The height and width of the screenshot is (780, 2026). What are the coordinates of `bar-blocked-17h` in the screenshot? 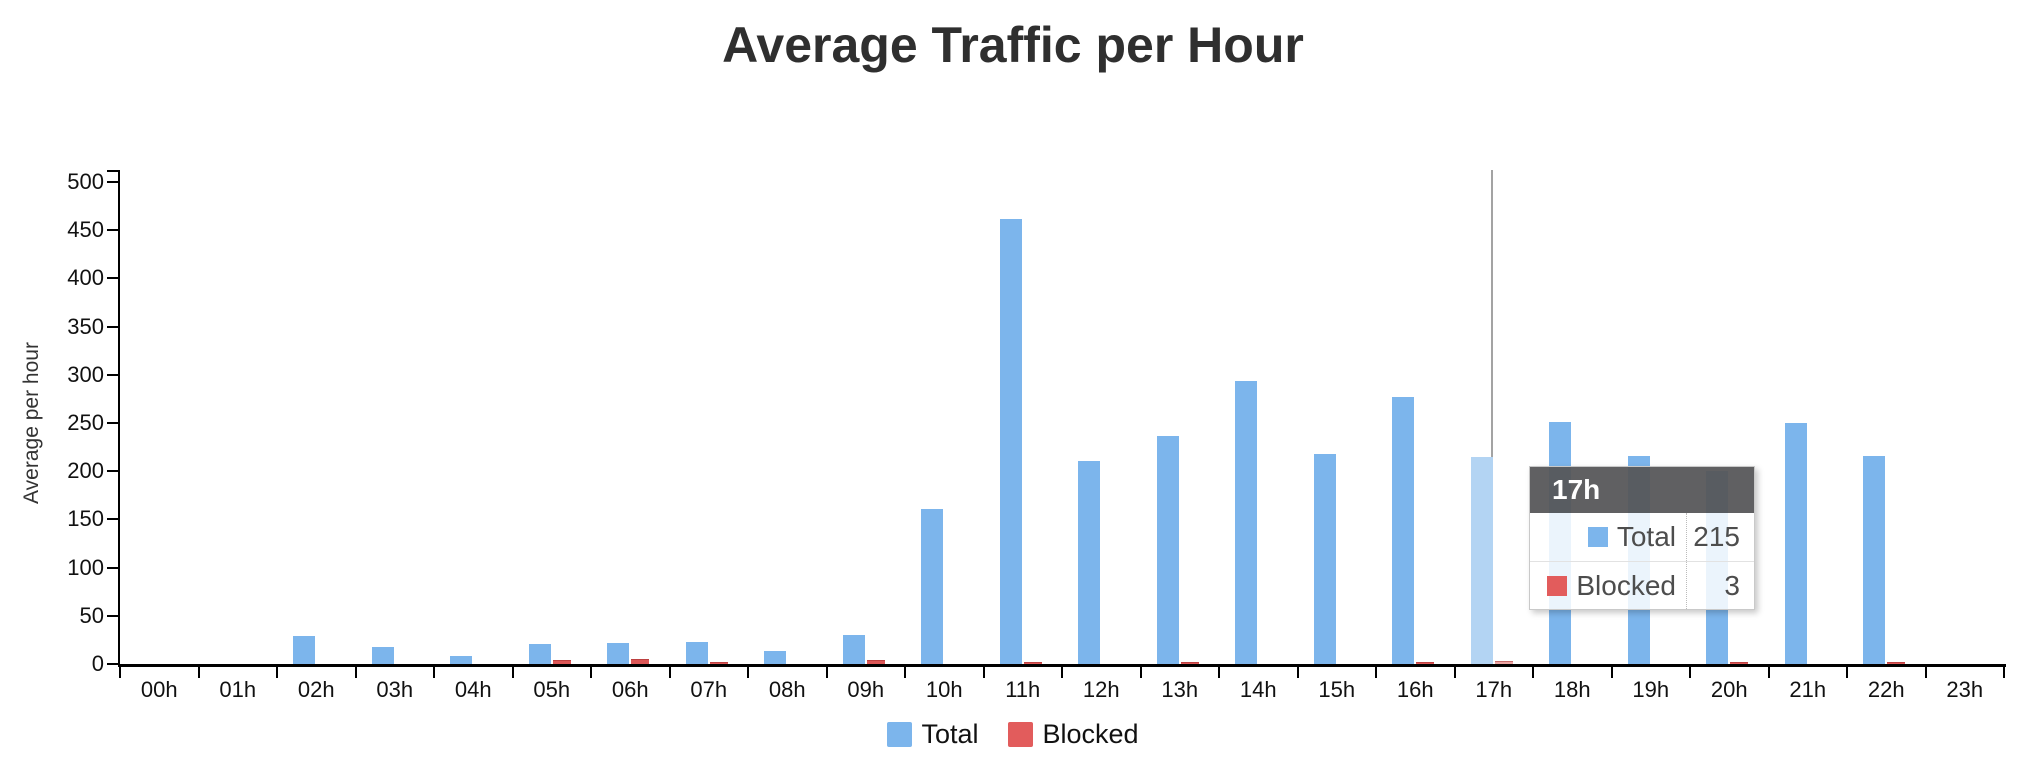 It's located at (1503, 662).